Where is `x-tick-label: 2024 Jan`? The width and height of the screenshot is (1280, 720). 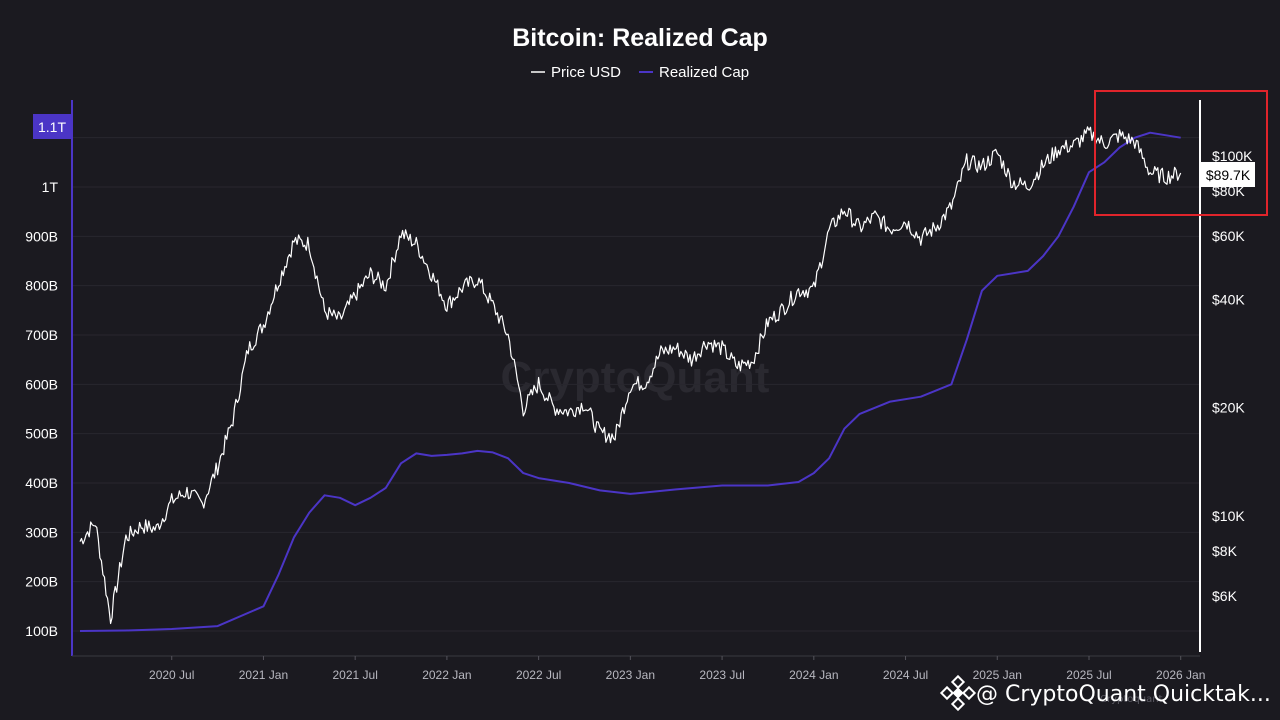
x-tick-label: 2024 Jan is located at coordinates (813, 675).